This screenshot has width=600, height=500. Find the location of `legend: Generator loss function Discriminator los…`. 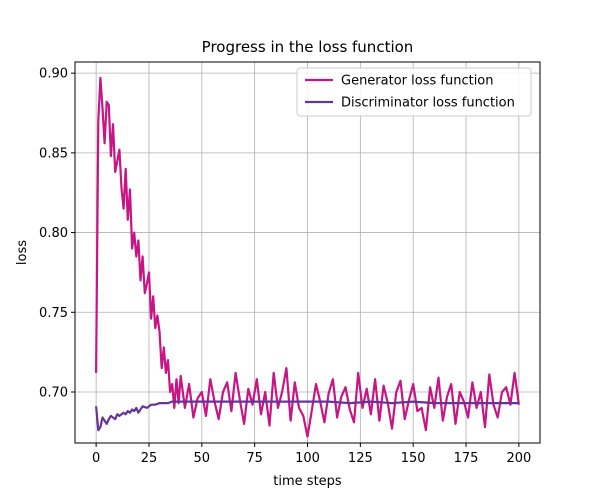

legend: Generator loss function Discriminator los… is located at coordinates (414, 92).